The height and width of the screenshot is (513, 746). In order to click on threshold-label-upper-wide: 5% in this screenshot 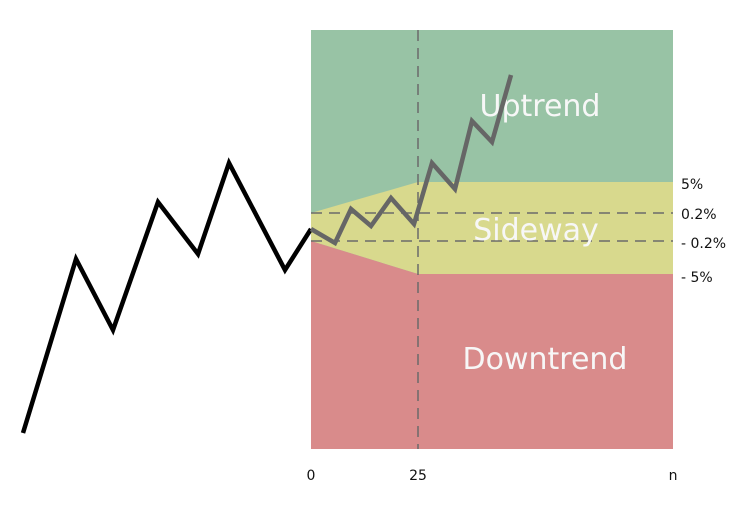, I will do `click(692, 185)`.